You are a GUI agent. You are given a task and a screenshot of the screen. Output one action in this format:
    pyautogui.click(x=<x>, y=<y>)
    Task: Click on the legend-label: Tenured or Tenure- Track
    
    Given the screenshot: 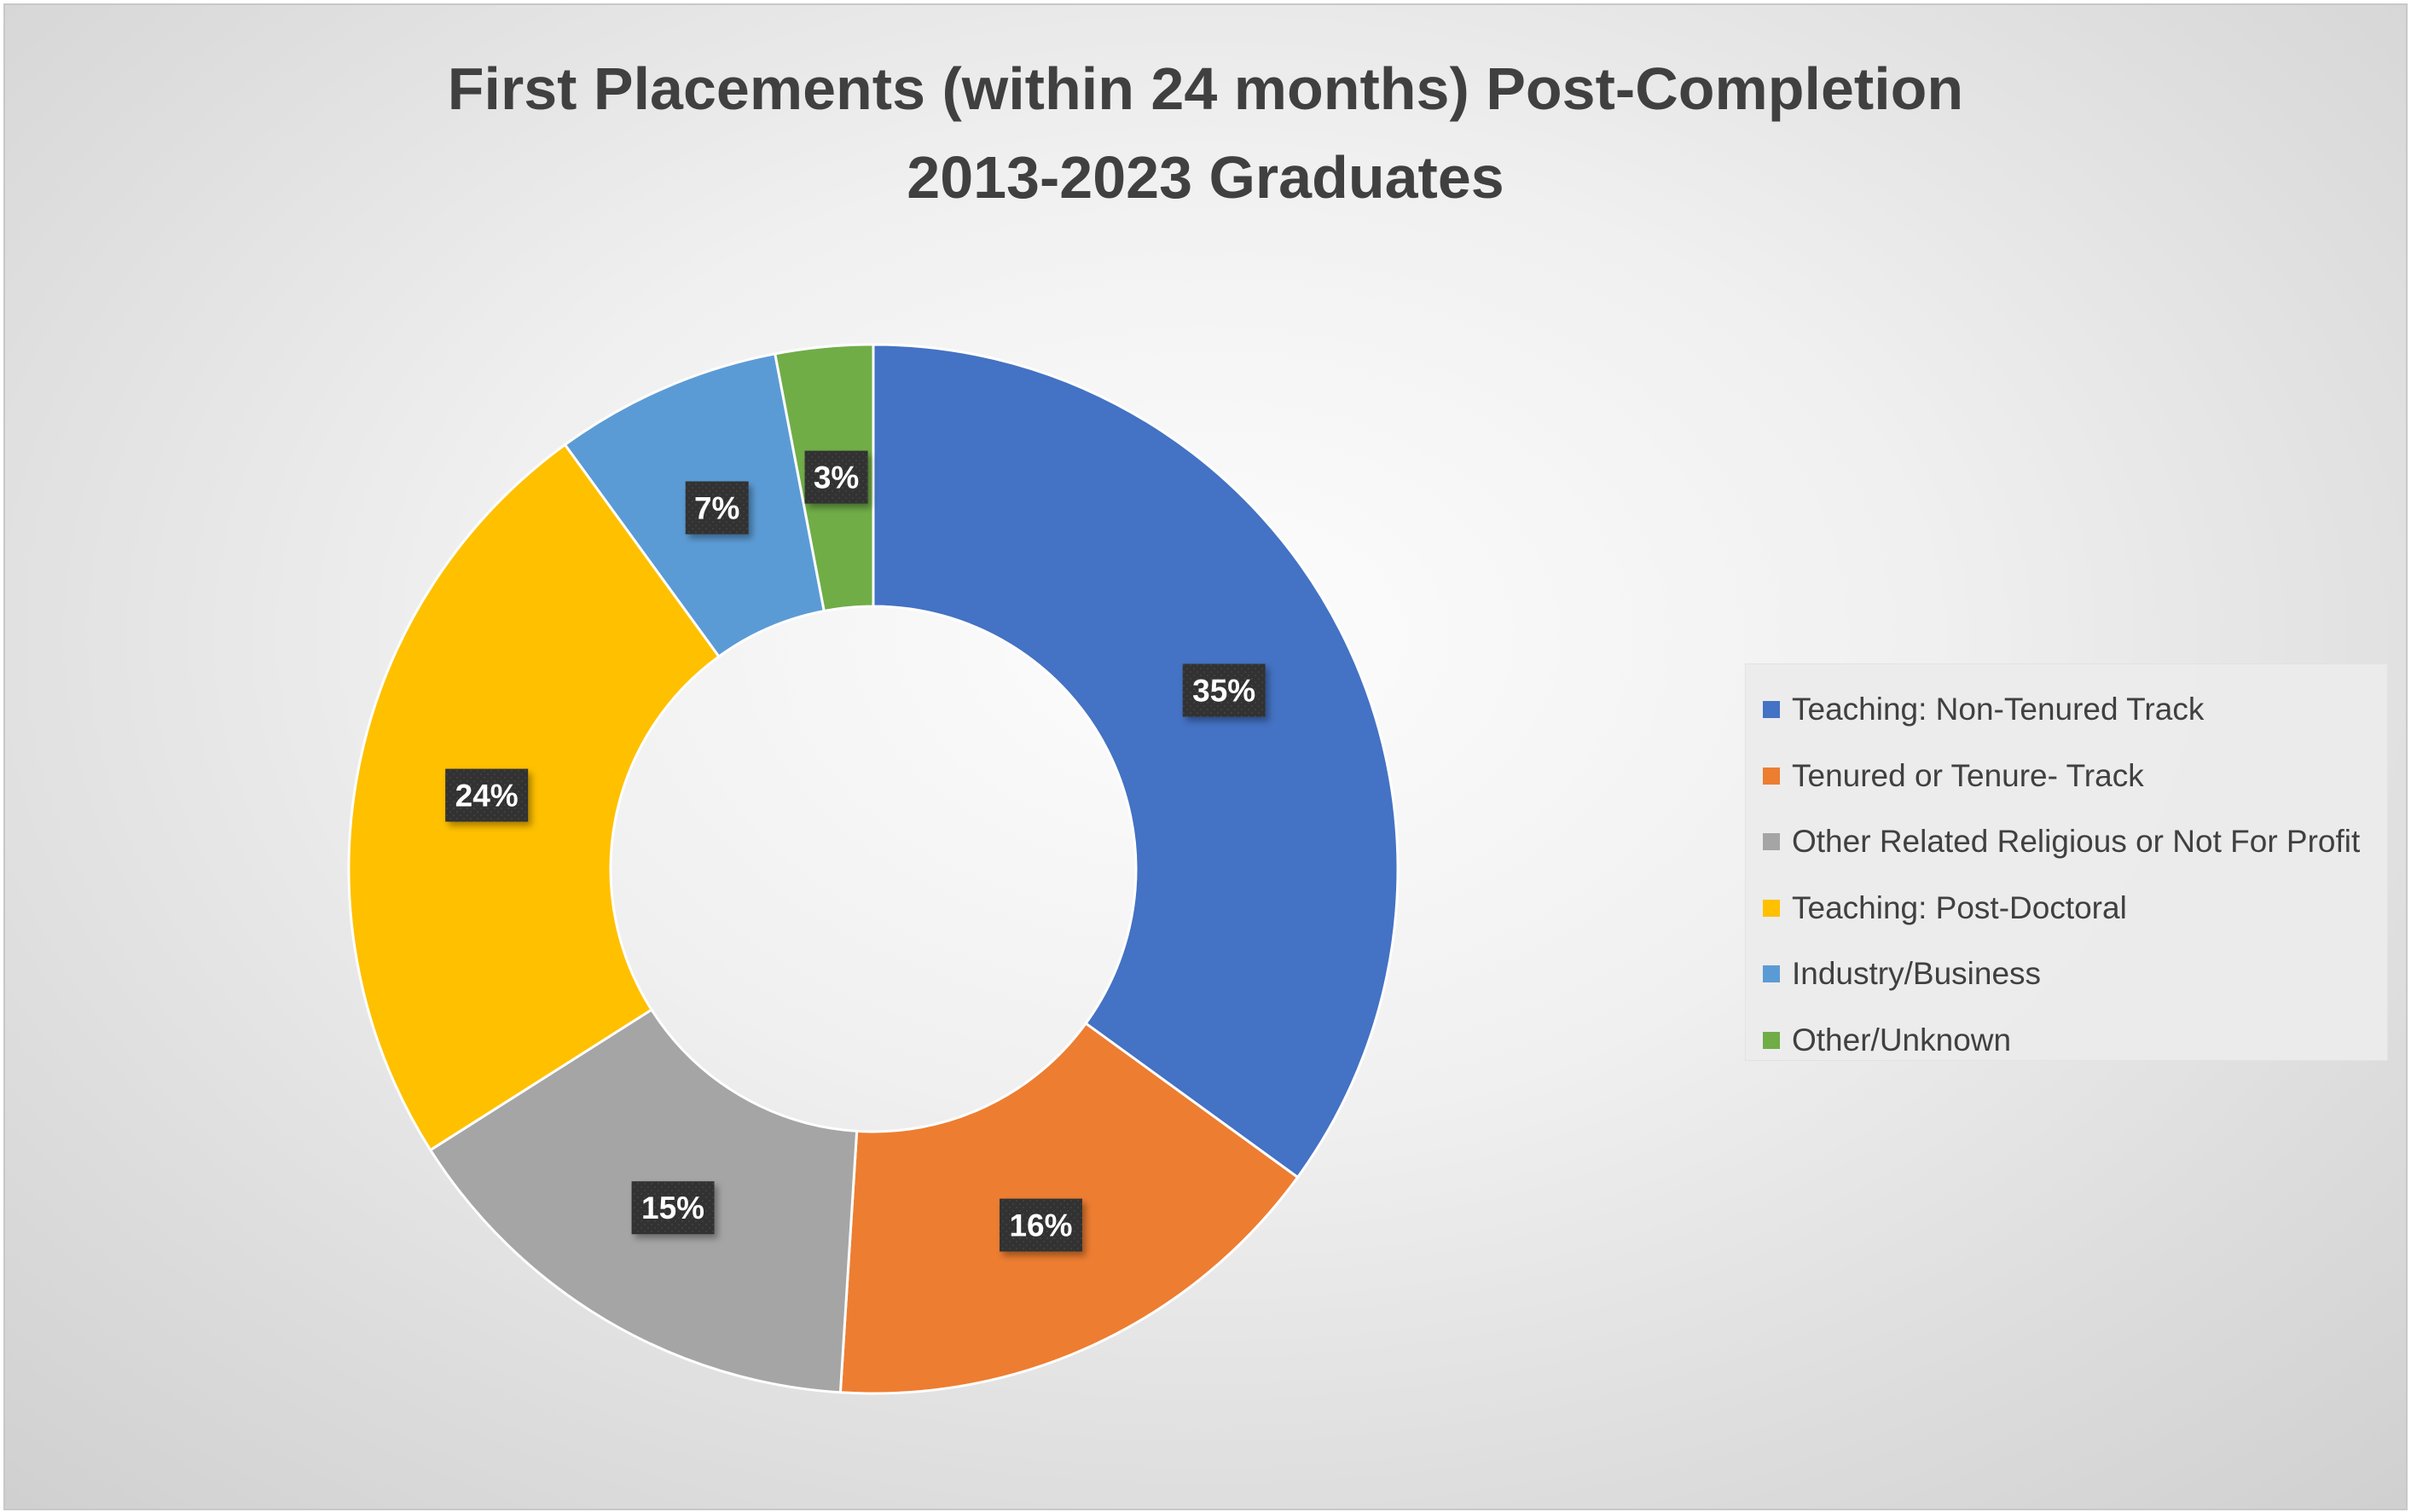 What is the action you would take?
    pyautogui.click(x=1968, y=775)
    